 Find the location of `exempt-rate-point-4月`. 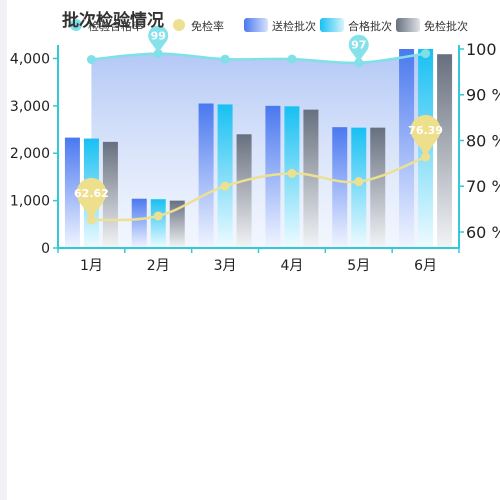

exempt-rate-point-4月 is located at coordinates (292, 173).